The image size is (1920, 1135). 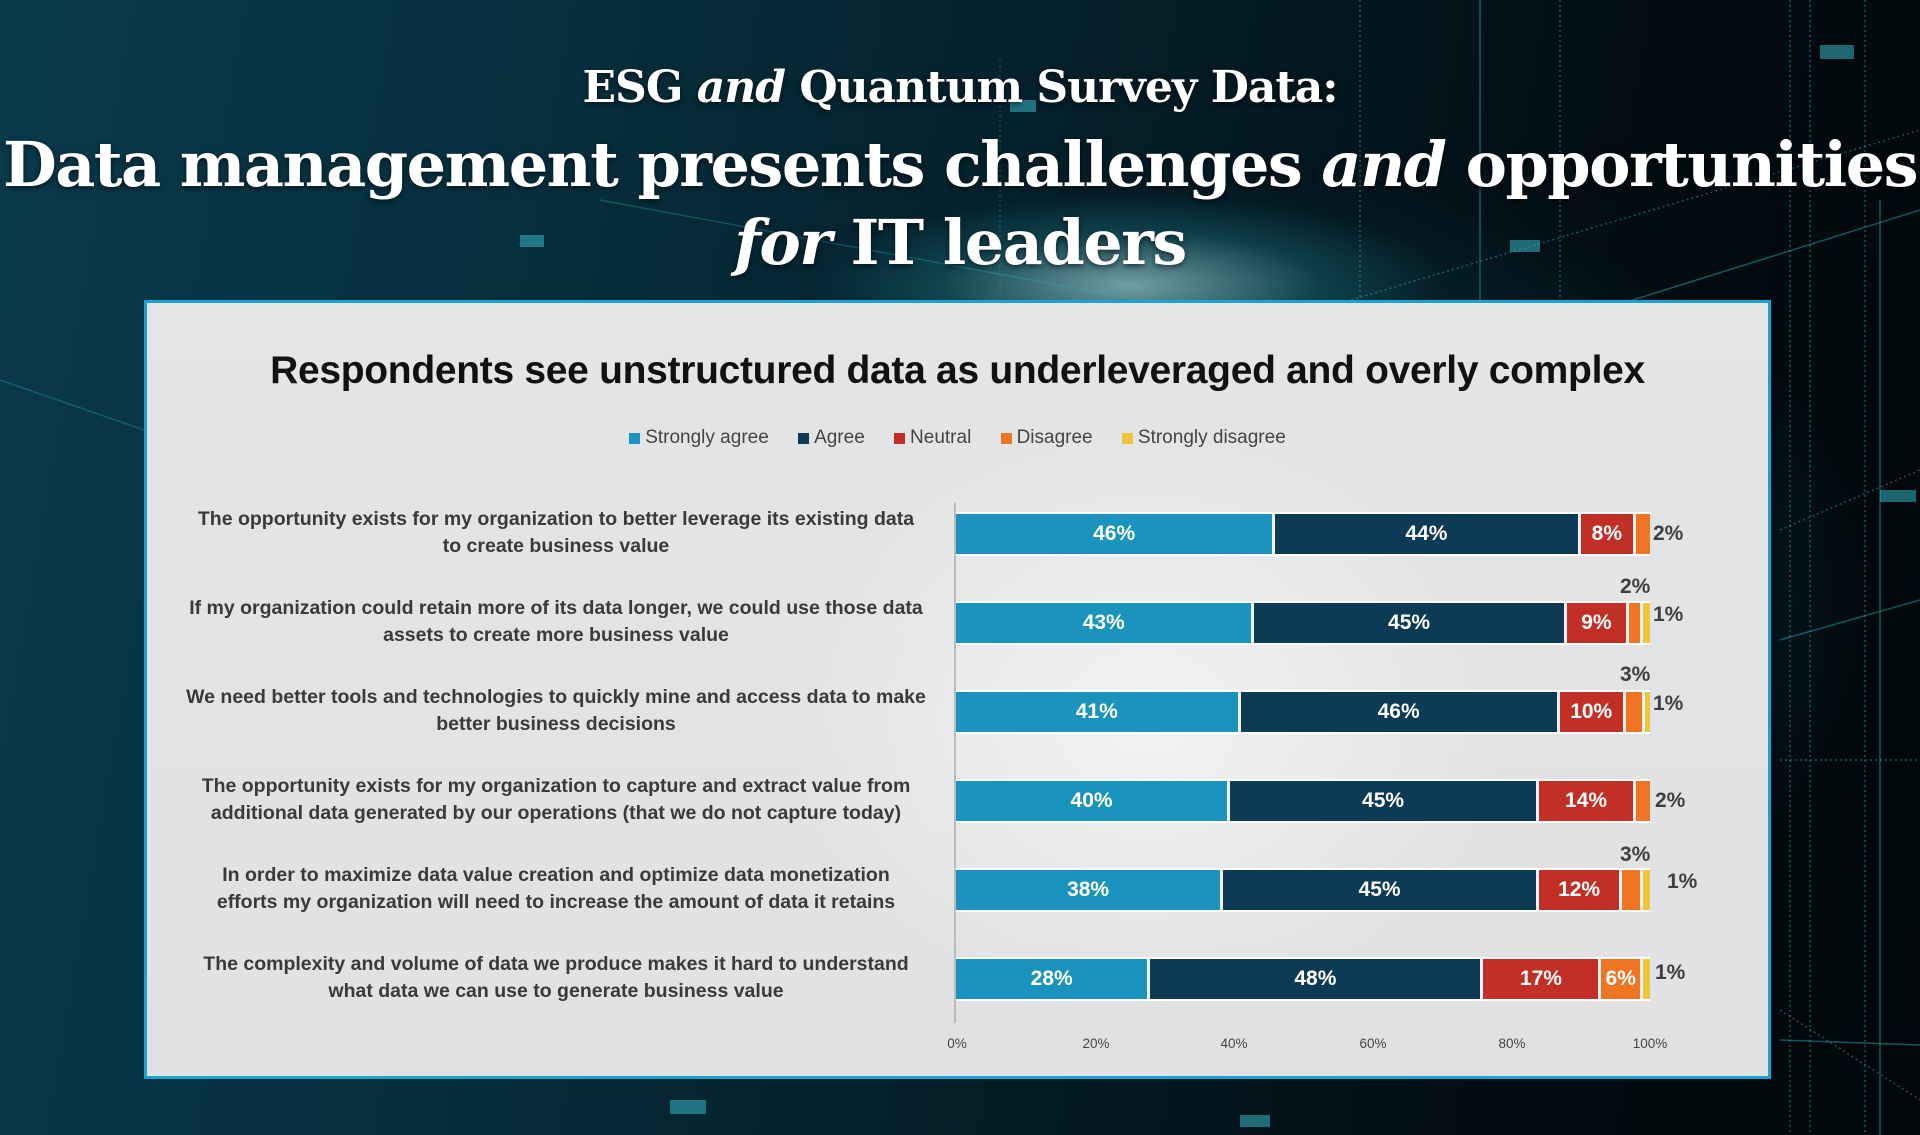 I want to click on legend-item-strongly-agree: Strongly agree, so click(x=699, y=438).